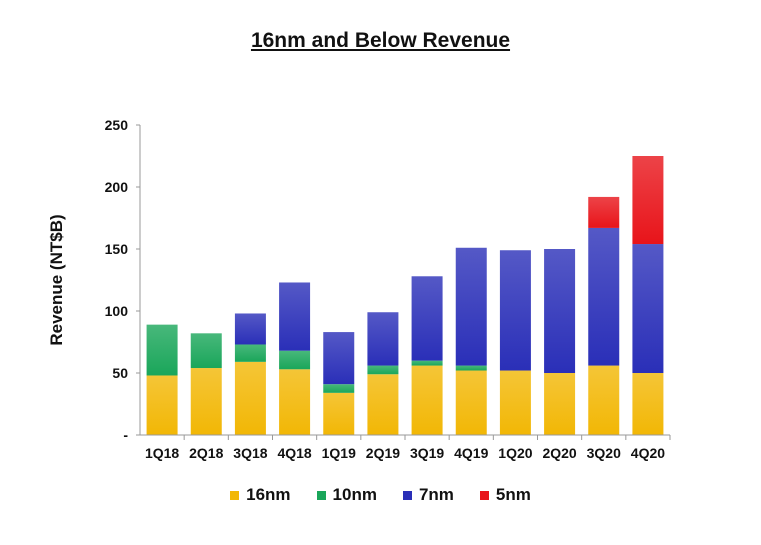 The image size is (761, 545). What do you see at coordinates (339, 358) in the screenshot?
I see `bar-segment-7nm-1Q19` at bounding box center [339, 358].